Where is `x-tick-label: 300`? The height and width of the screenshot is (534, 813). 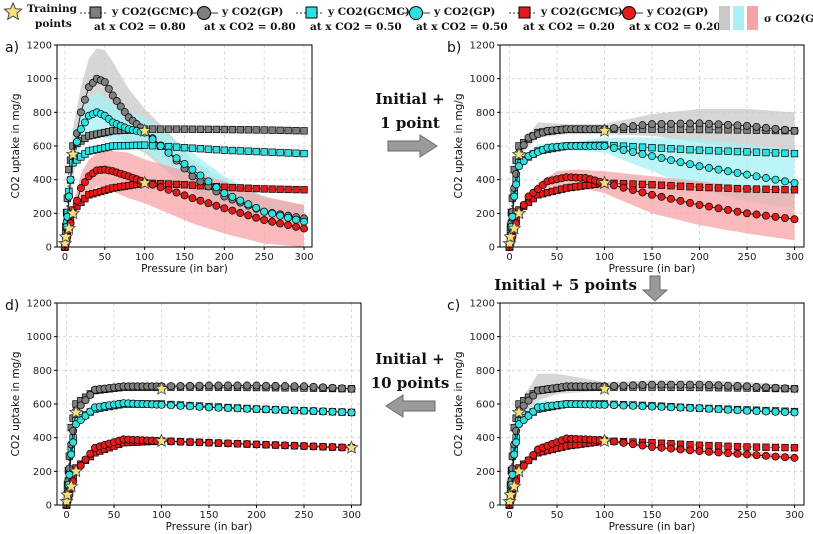 x-tick-label: 300 is located at coordinates (794, 257).